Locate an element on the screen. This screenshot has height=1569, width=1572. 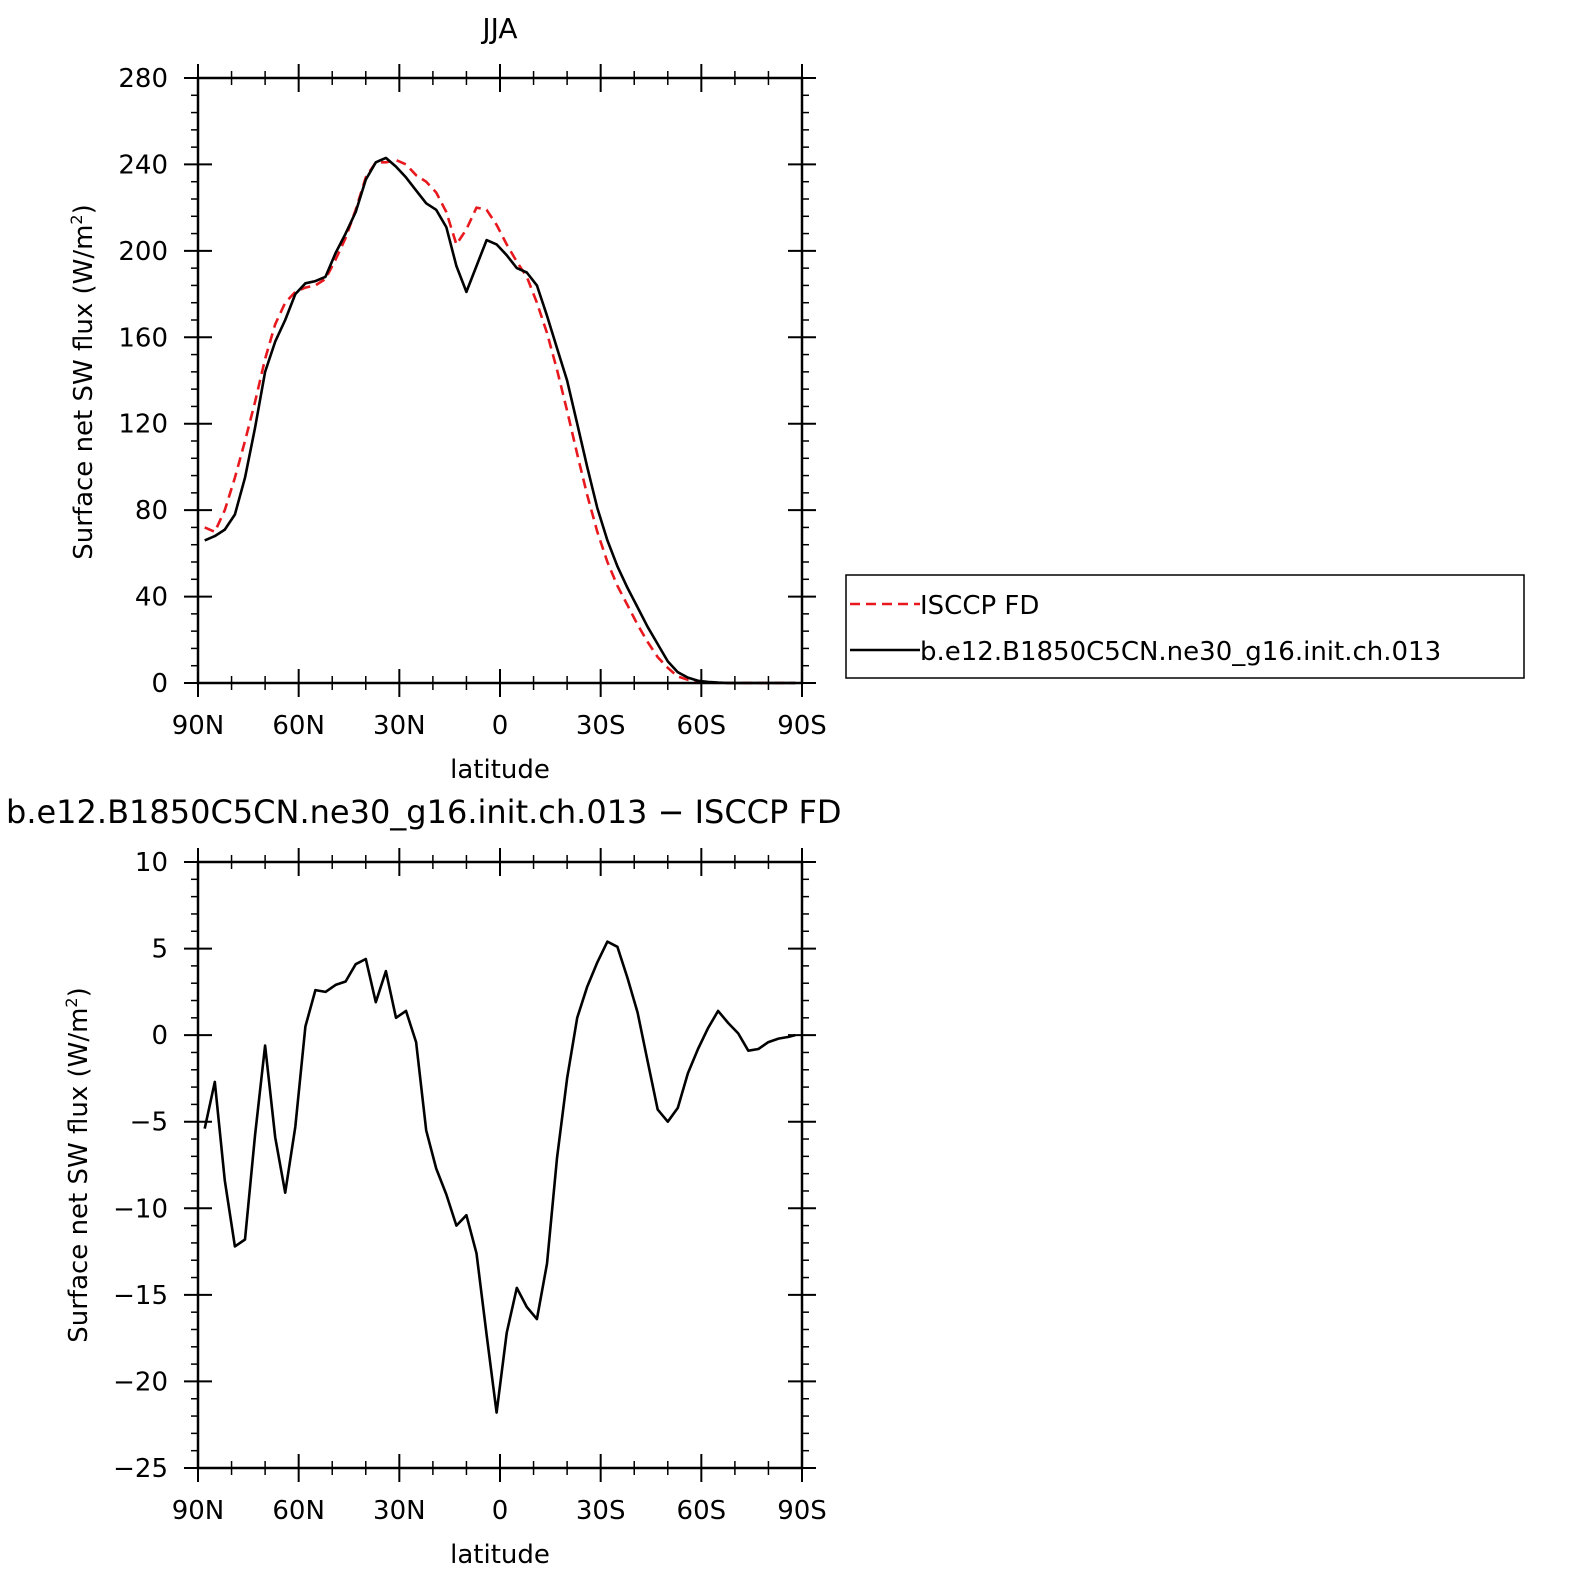
bottom-x-tick-label: 90N is located at coordinates (198, 1511).